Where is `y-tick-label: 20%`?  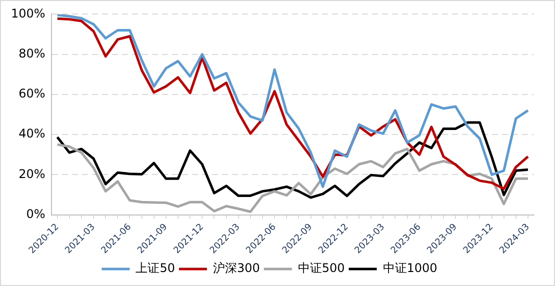 y-tick-label: 20% is located at coordinates (32, 173).